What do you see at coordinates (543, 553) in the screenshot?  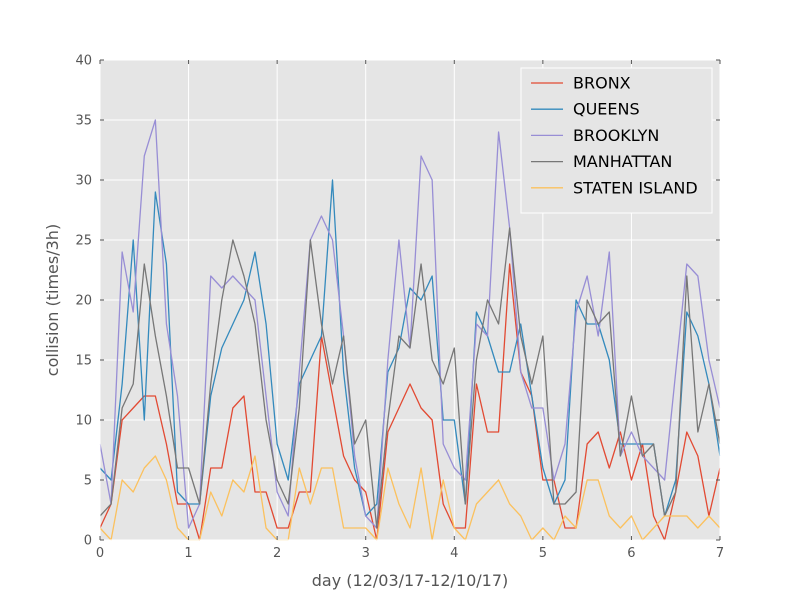 I see `x-tick-label: 5` at bounding box center [543, 553].